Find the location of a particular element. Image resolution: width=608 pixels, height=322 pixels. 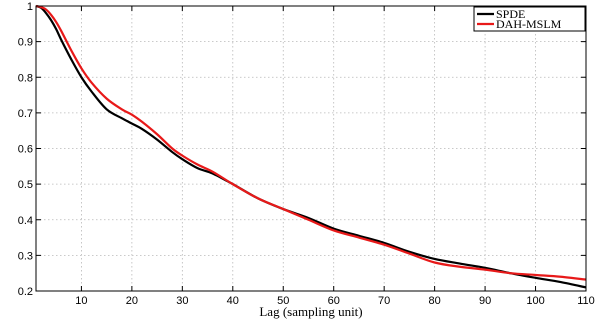

x-tick-label: 20 is located at coordinates (132, 301).